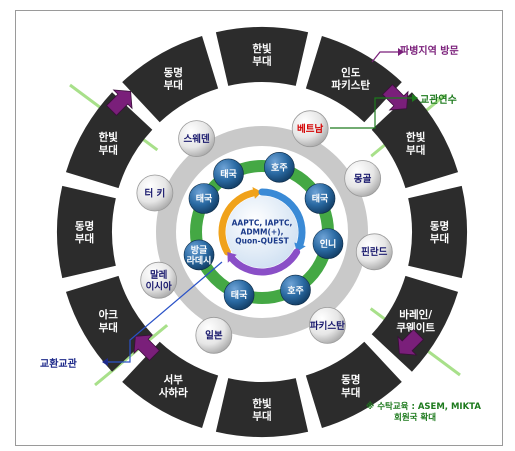 This screenshot has height=451, width=515. Describe the element at coordinates (423, 407) in the screenshot. I see `footnote-line-1: ※ 수탁교육 : ASEM, MIKTA` at that location.